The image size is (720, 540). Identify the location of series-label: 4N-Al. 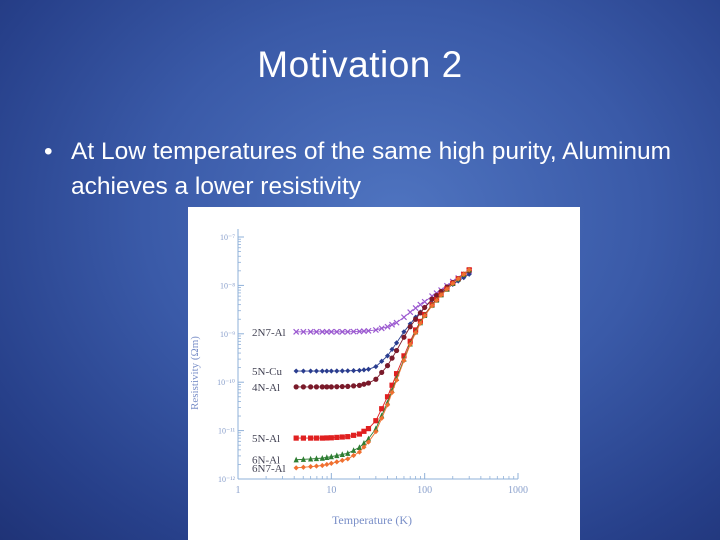
(266, 388).